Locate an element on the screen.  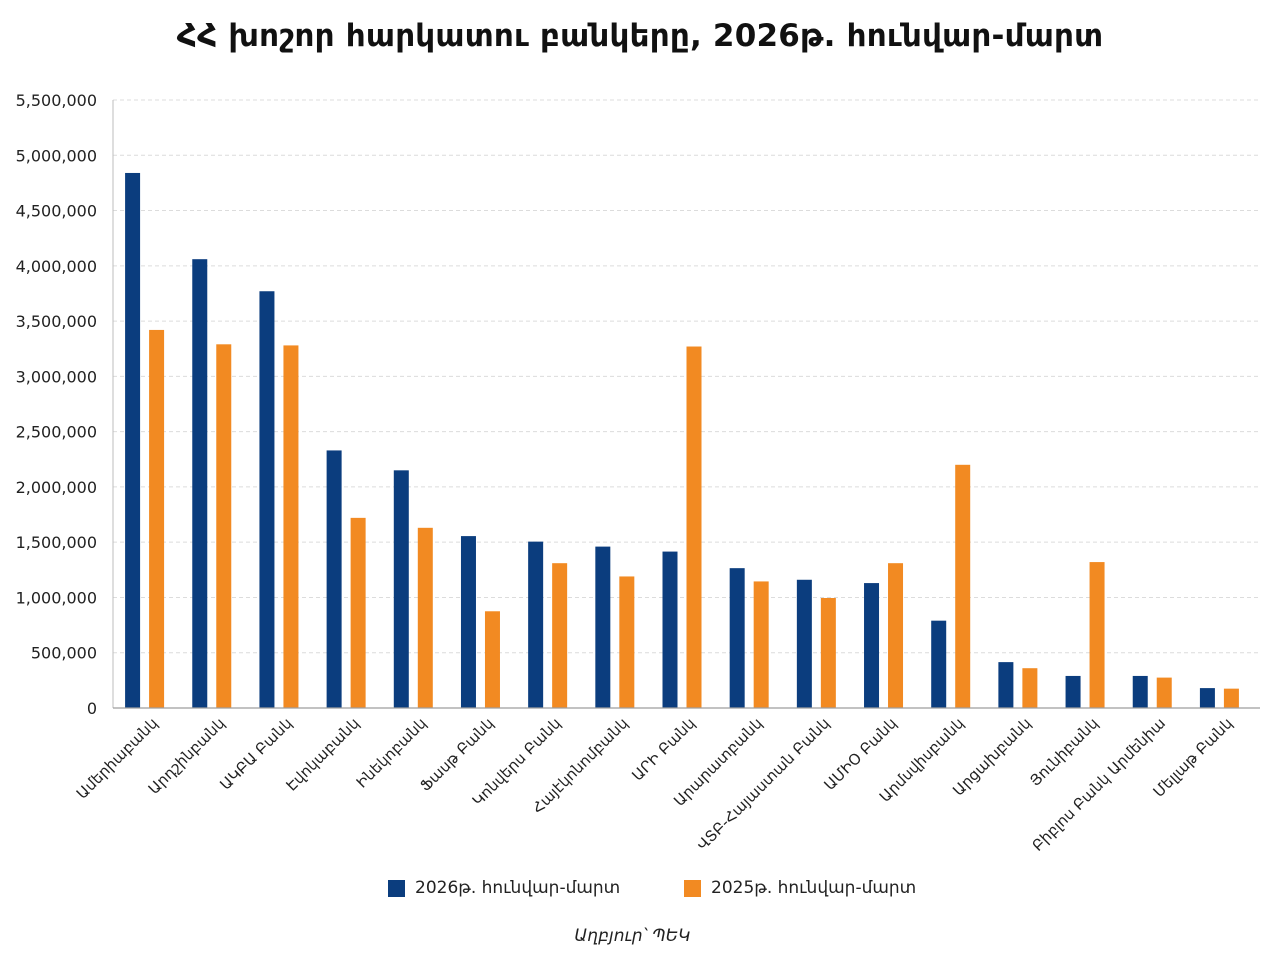
legend-label-series-1: 2026թ. հունվար-մարտ is located at coordinates (518, 888).